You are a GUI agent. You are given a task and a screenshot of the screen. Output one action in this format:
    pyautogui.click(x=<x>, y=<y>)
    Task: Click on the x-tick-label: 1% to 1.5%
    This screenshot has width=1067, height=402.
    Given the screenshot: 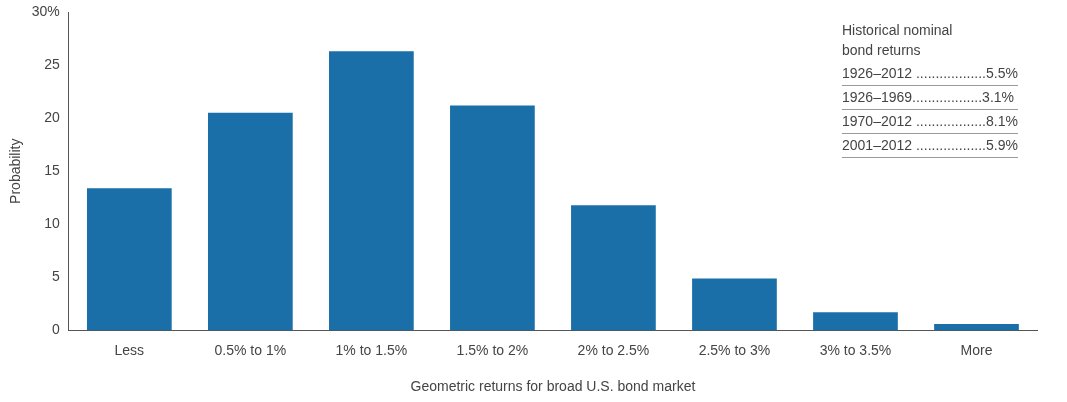 What is the action you would take?
    pyautogui.click(x=371, y=349)
    